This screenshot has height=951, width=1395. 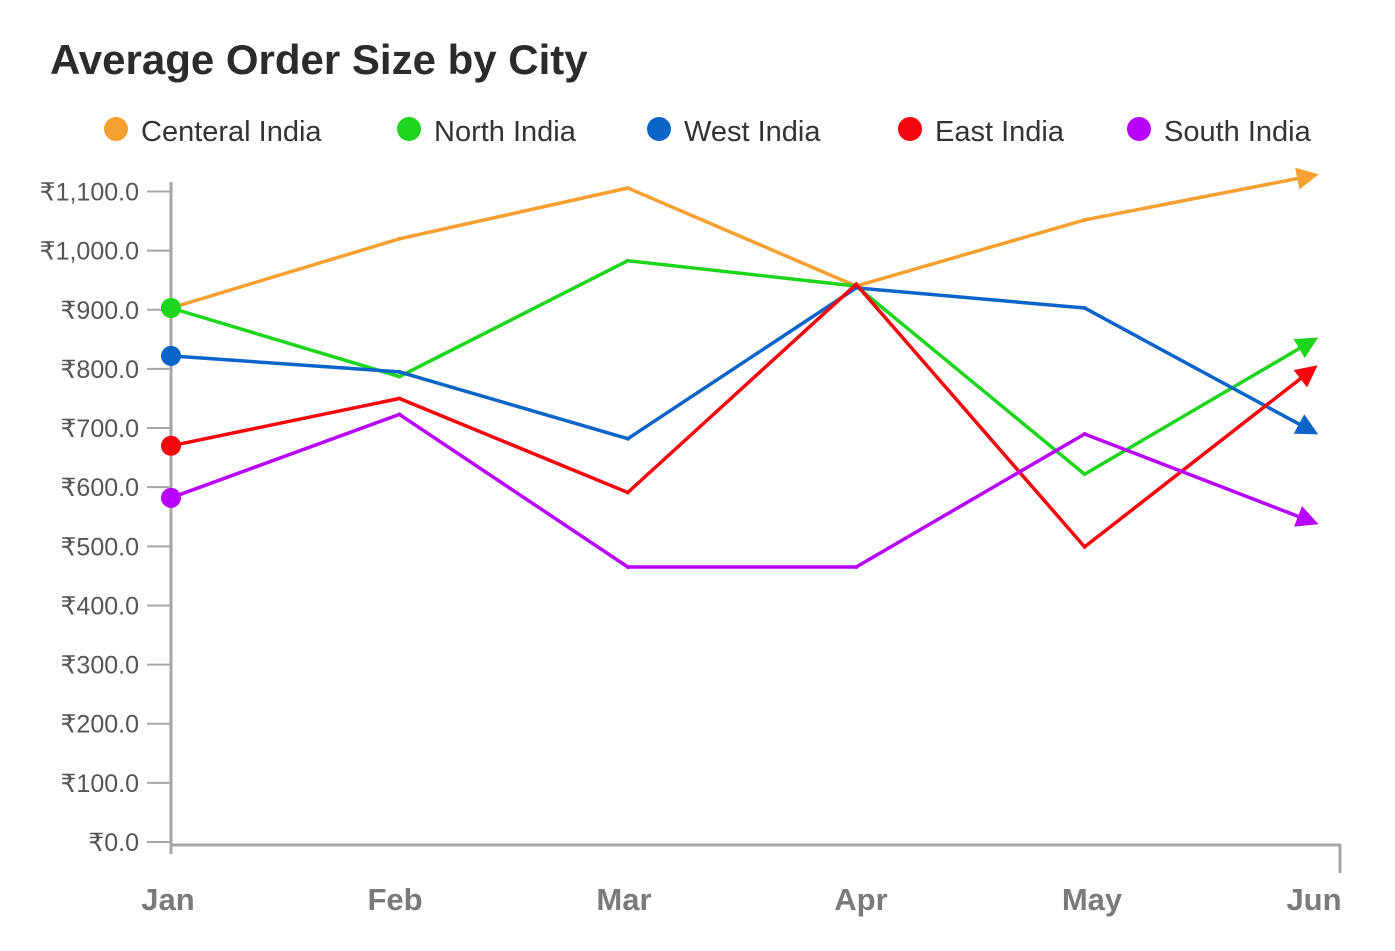 What do you see at coordinates (1084, 219) in the screenshot?
I see `data-point-centeral-india-may` at bounding box center [1084, 219].